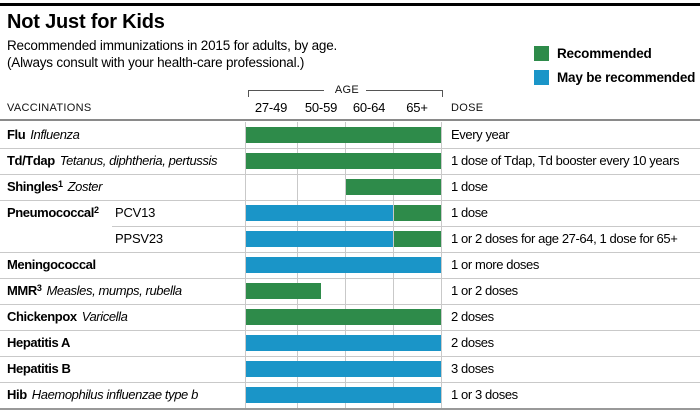  Describe the element at coordinates (135, 212) in the screenshot. I see `vaccine-sub-type-label: PCV13` at that location.